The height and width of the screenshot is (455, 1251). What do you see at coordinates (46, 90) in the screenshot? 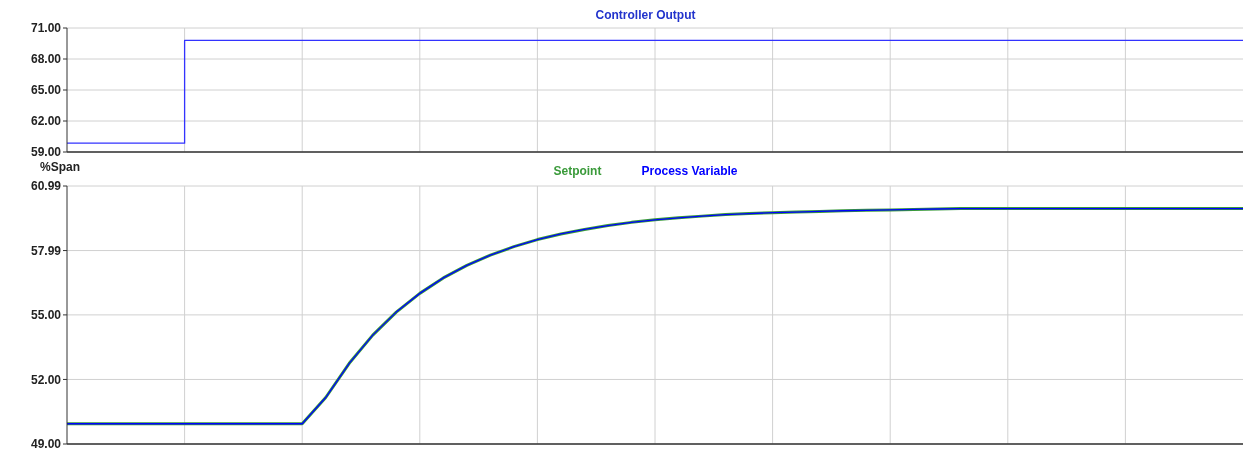
I see `y-tick-label: 65.00` at bounding box center [46, 90].